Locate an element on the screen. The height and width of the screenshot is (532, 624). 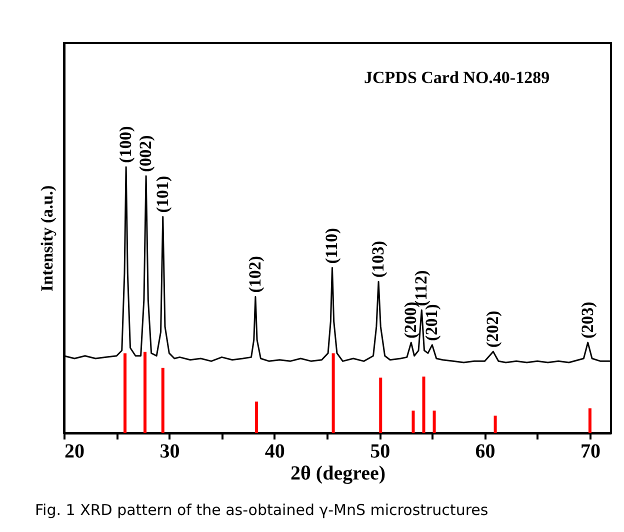
annotation: (110) is located at coordinates (332, 246).